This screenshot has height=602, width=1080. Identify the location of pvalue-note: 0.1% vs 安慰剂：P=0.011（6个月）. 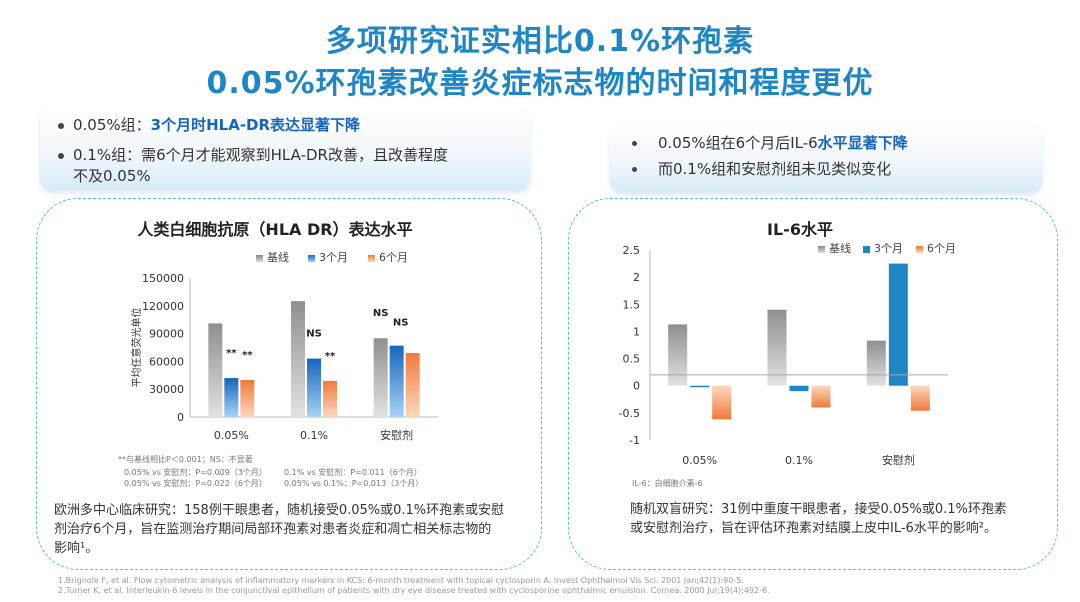
(353, 472).